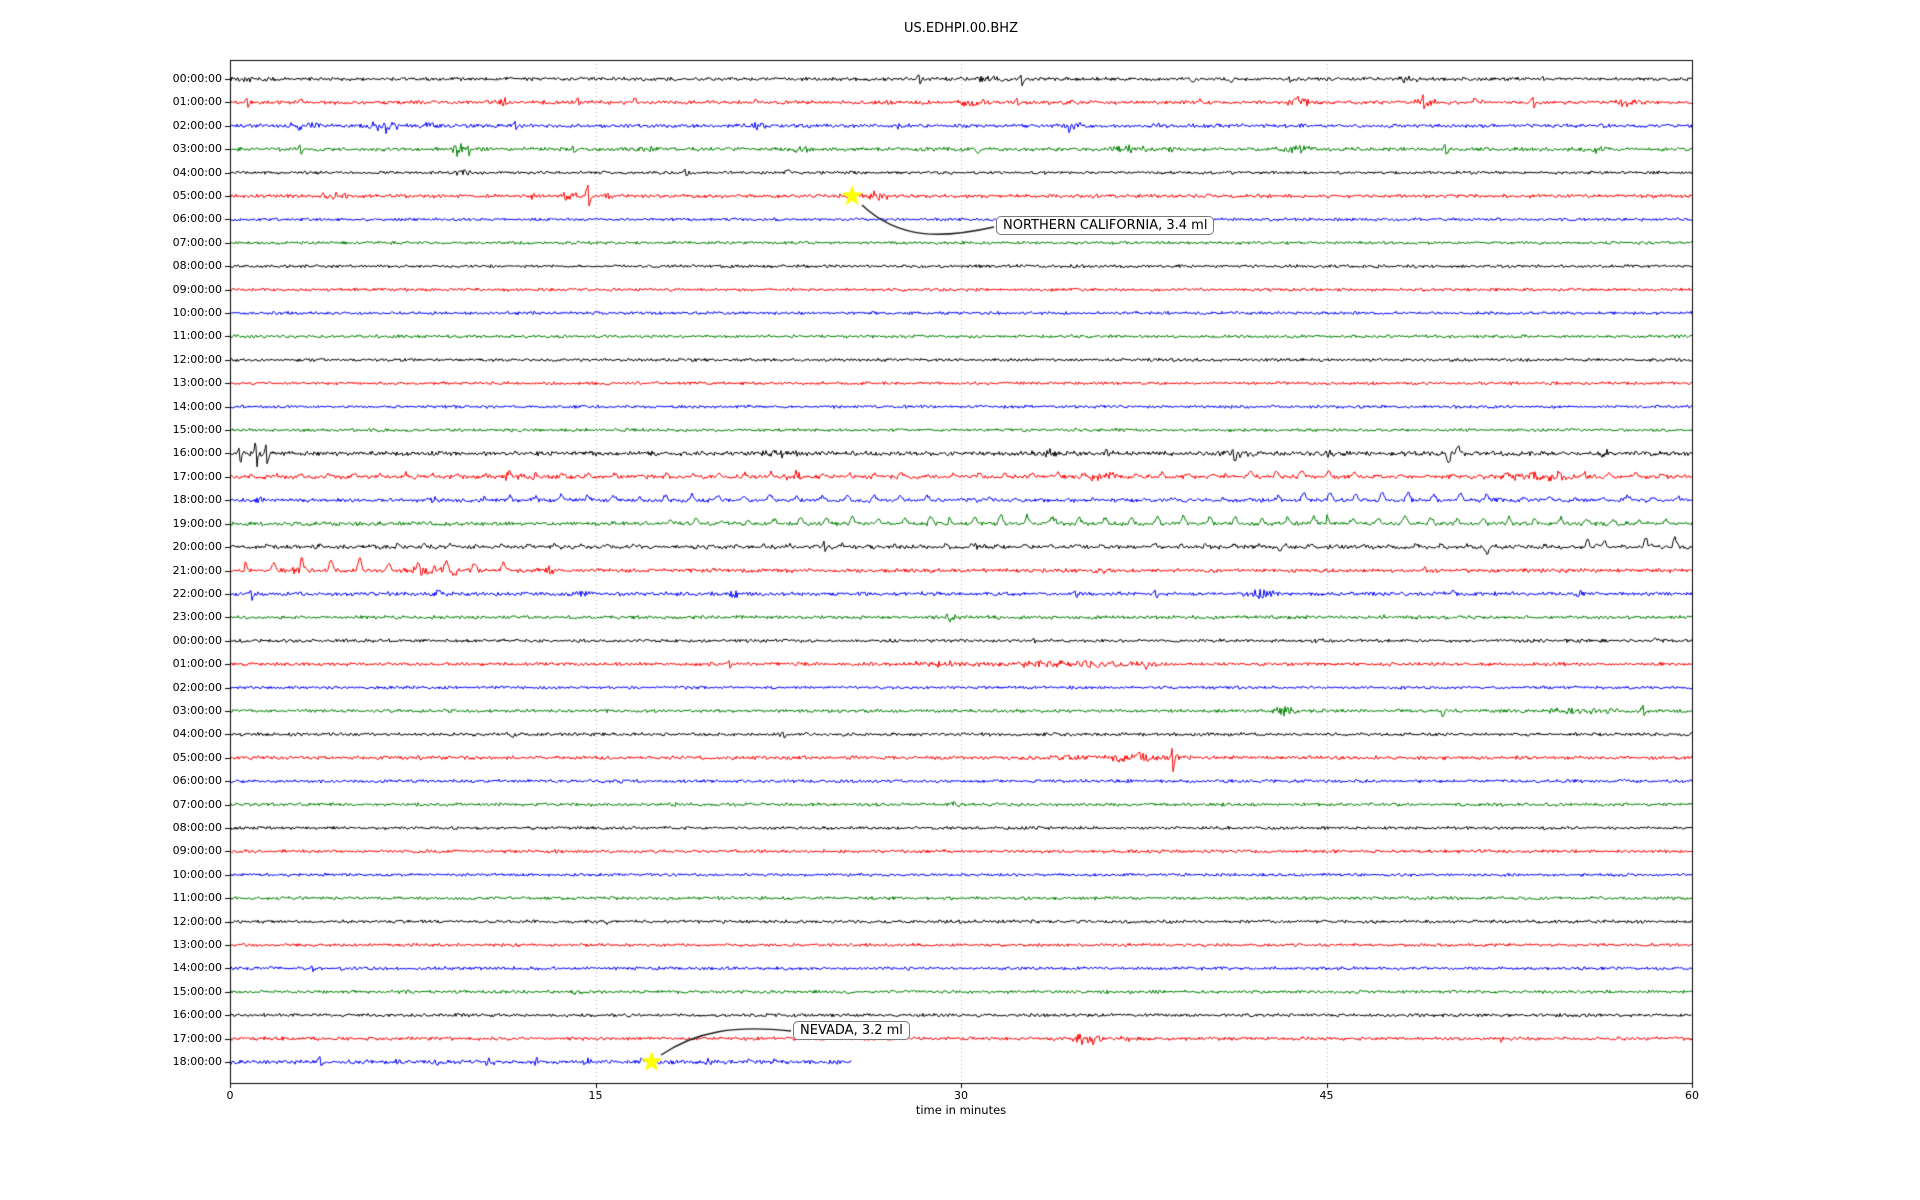 The image size is (1920, 1200). I want to click on x-tick-0: 0, so click(230, 1095).